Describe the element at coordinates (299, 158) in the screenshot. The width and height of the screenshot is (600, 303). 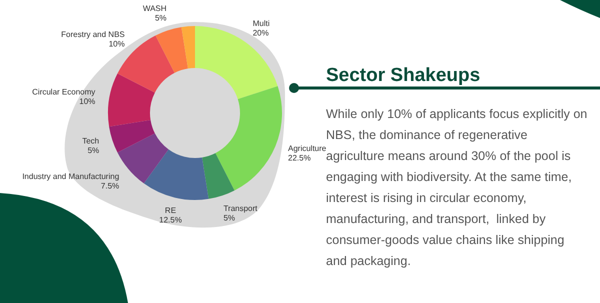
I see `data-label: 22.5%` at that location.